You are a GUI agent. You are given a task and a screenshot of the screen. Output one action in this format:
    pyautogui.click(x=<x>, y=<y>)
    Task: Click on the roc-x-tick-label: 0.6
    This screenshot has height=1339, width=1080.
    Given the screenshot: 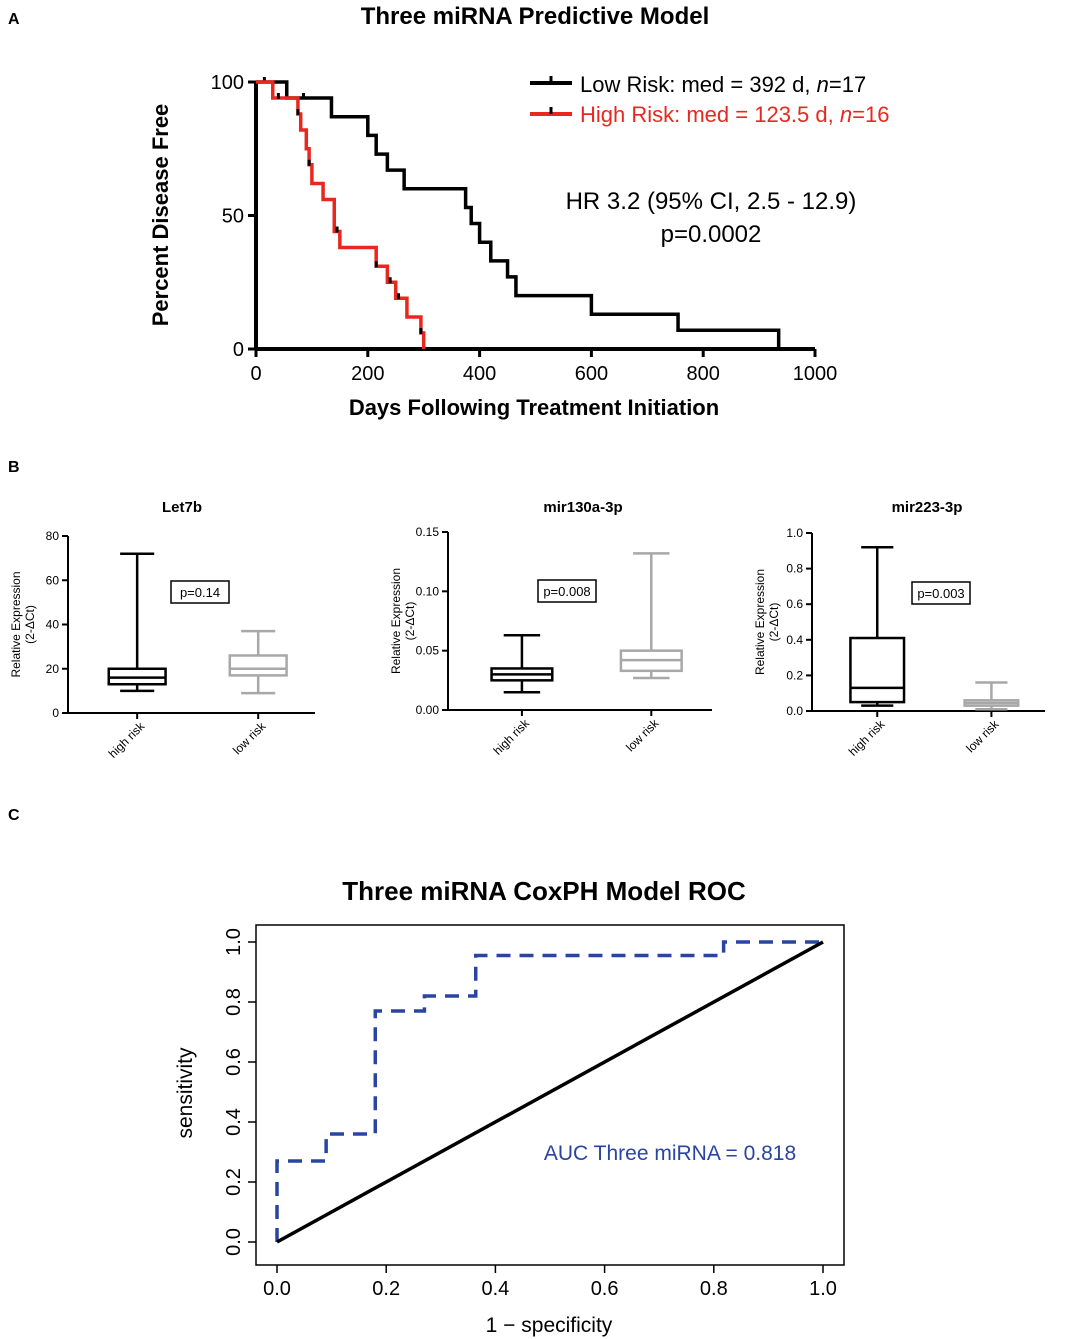 What is the action you would take?
    pyautogui.click(x=605, y=1289)
    